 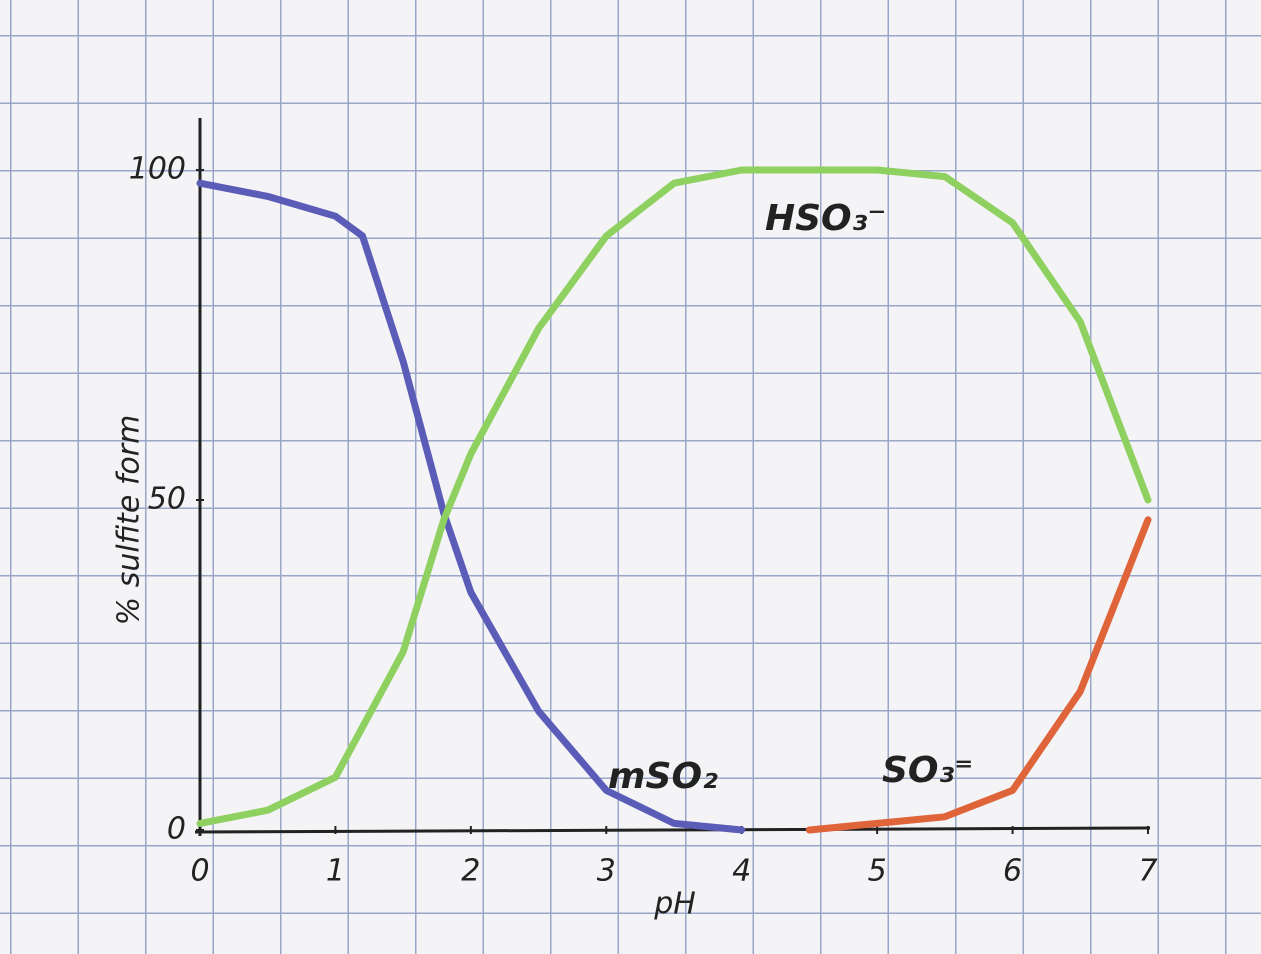 What do you see at coordinates (470, 871) in the screenshot?
I see `x-tick-label: 2` at bounding box center [470, 871].